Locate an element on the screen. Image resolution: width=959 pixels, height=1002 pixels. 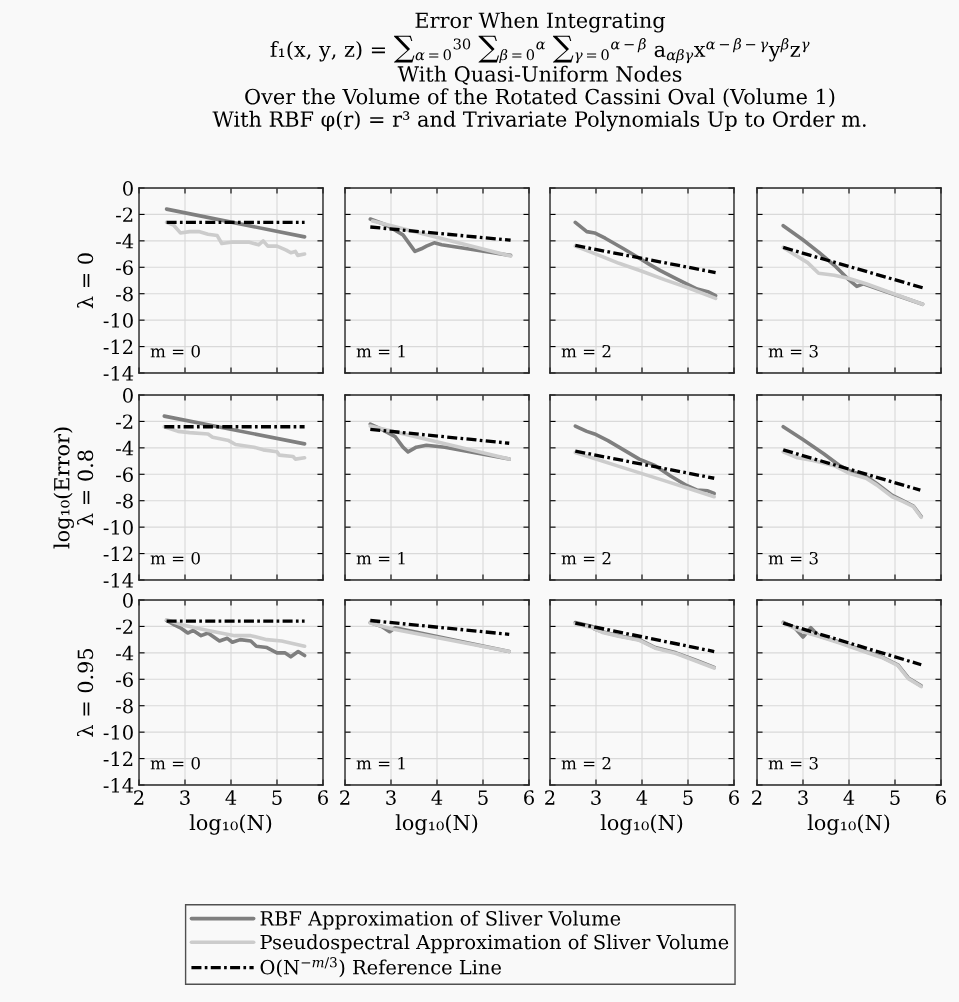
legend-label: RBF Approximation of Sliver Volume is located at coordinates (440, 920).